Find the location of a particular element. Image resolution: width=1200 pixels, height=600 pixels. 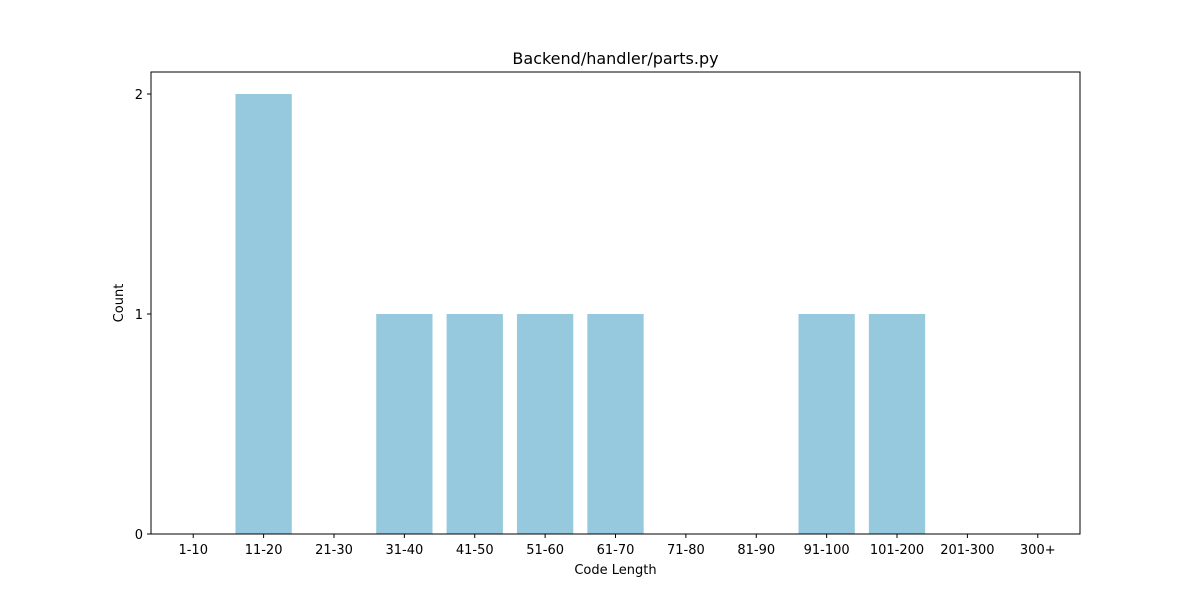

x-tick-label: 11-20 is located at coordinates (264, 550).